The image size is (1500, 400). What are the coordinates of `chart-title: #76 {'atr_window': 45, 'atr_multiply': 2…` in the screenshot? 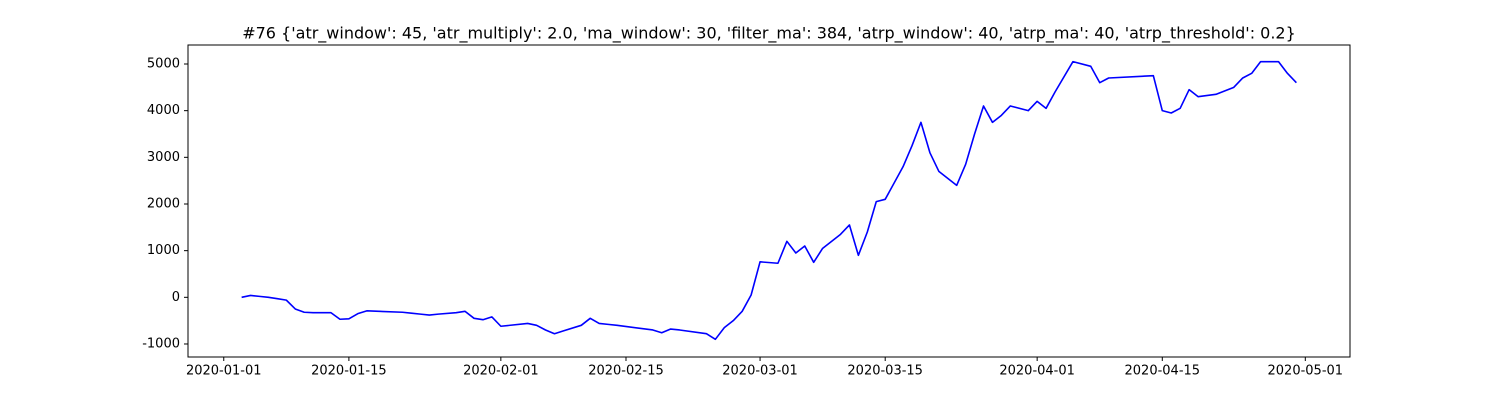 It's located at (769, 34).